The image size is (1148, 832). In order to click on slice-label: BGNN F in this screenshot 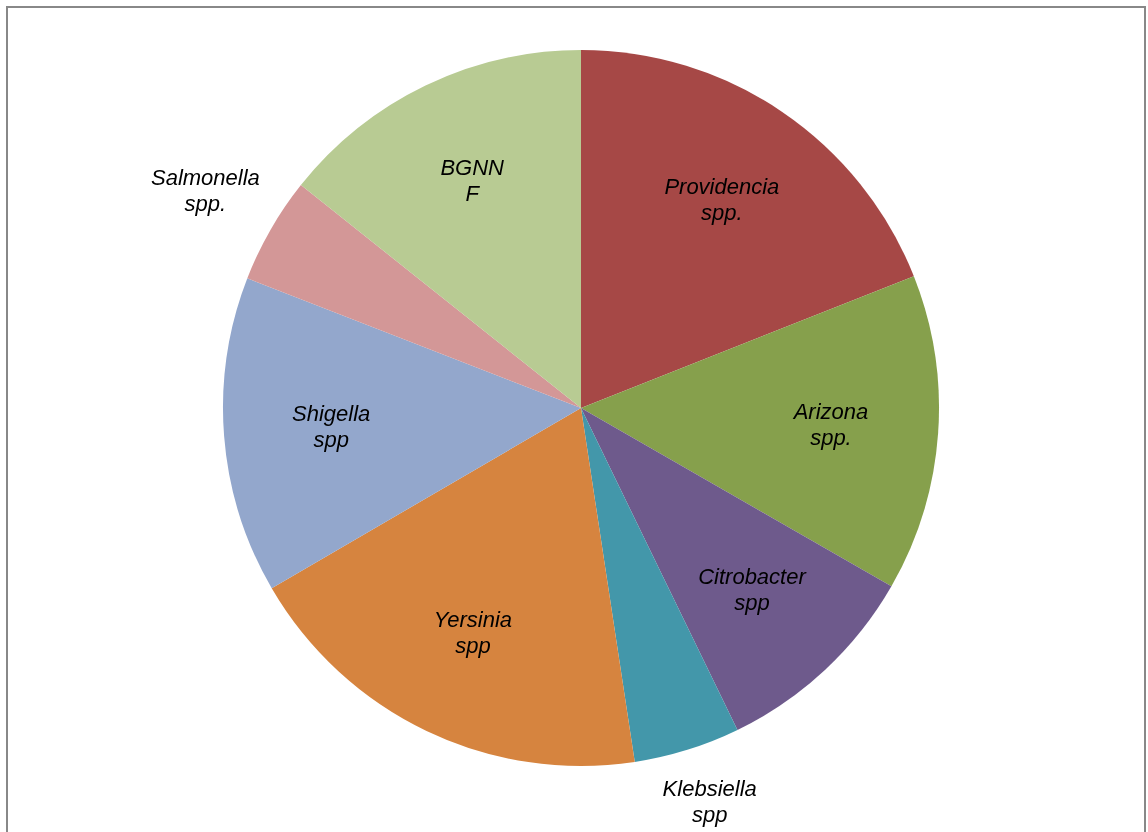, I will do `click(472, 181)`.